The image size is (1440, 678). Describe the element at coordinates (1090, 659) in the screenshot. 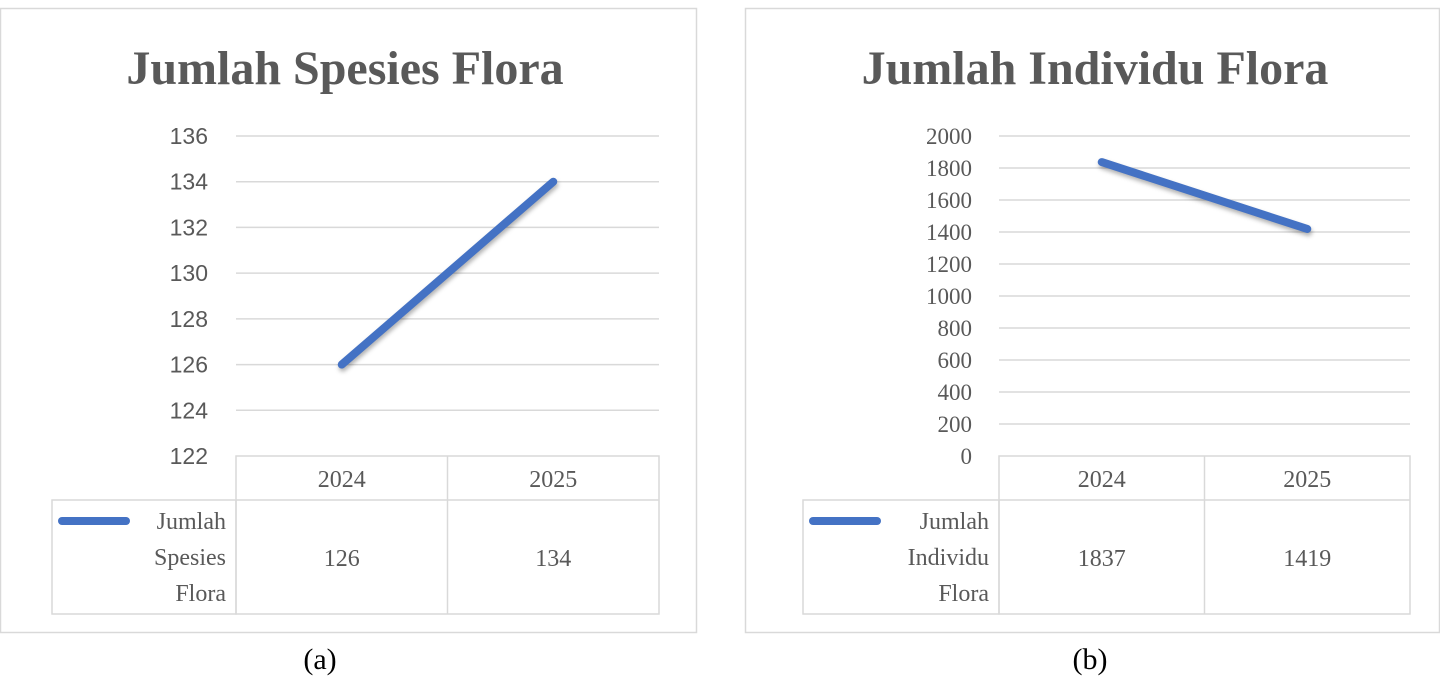

I see `figure-caption: (b)` at that location.